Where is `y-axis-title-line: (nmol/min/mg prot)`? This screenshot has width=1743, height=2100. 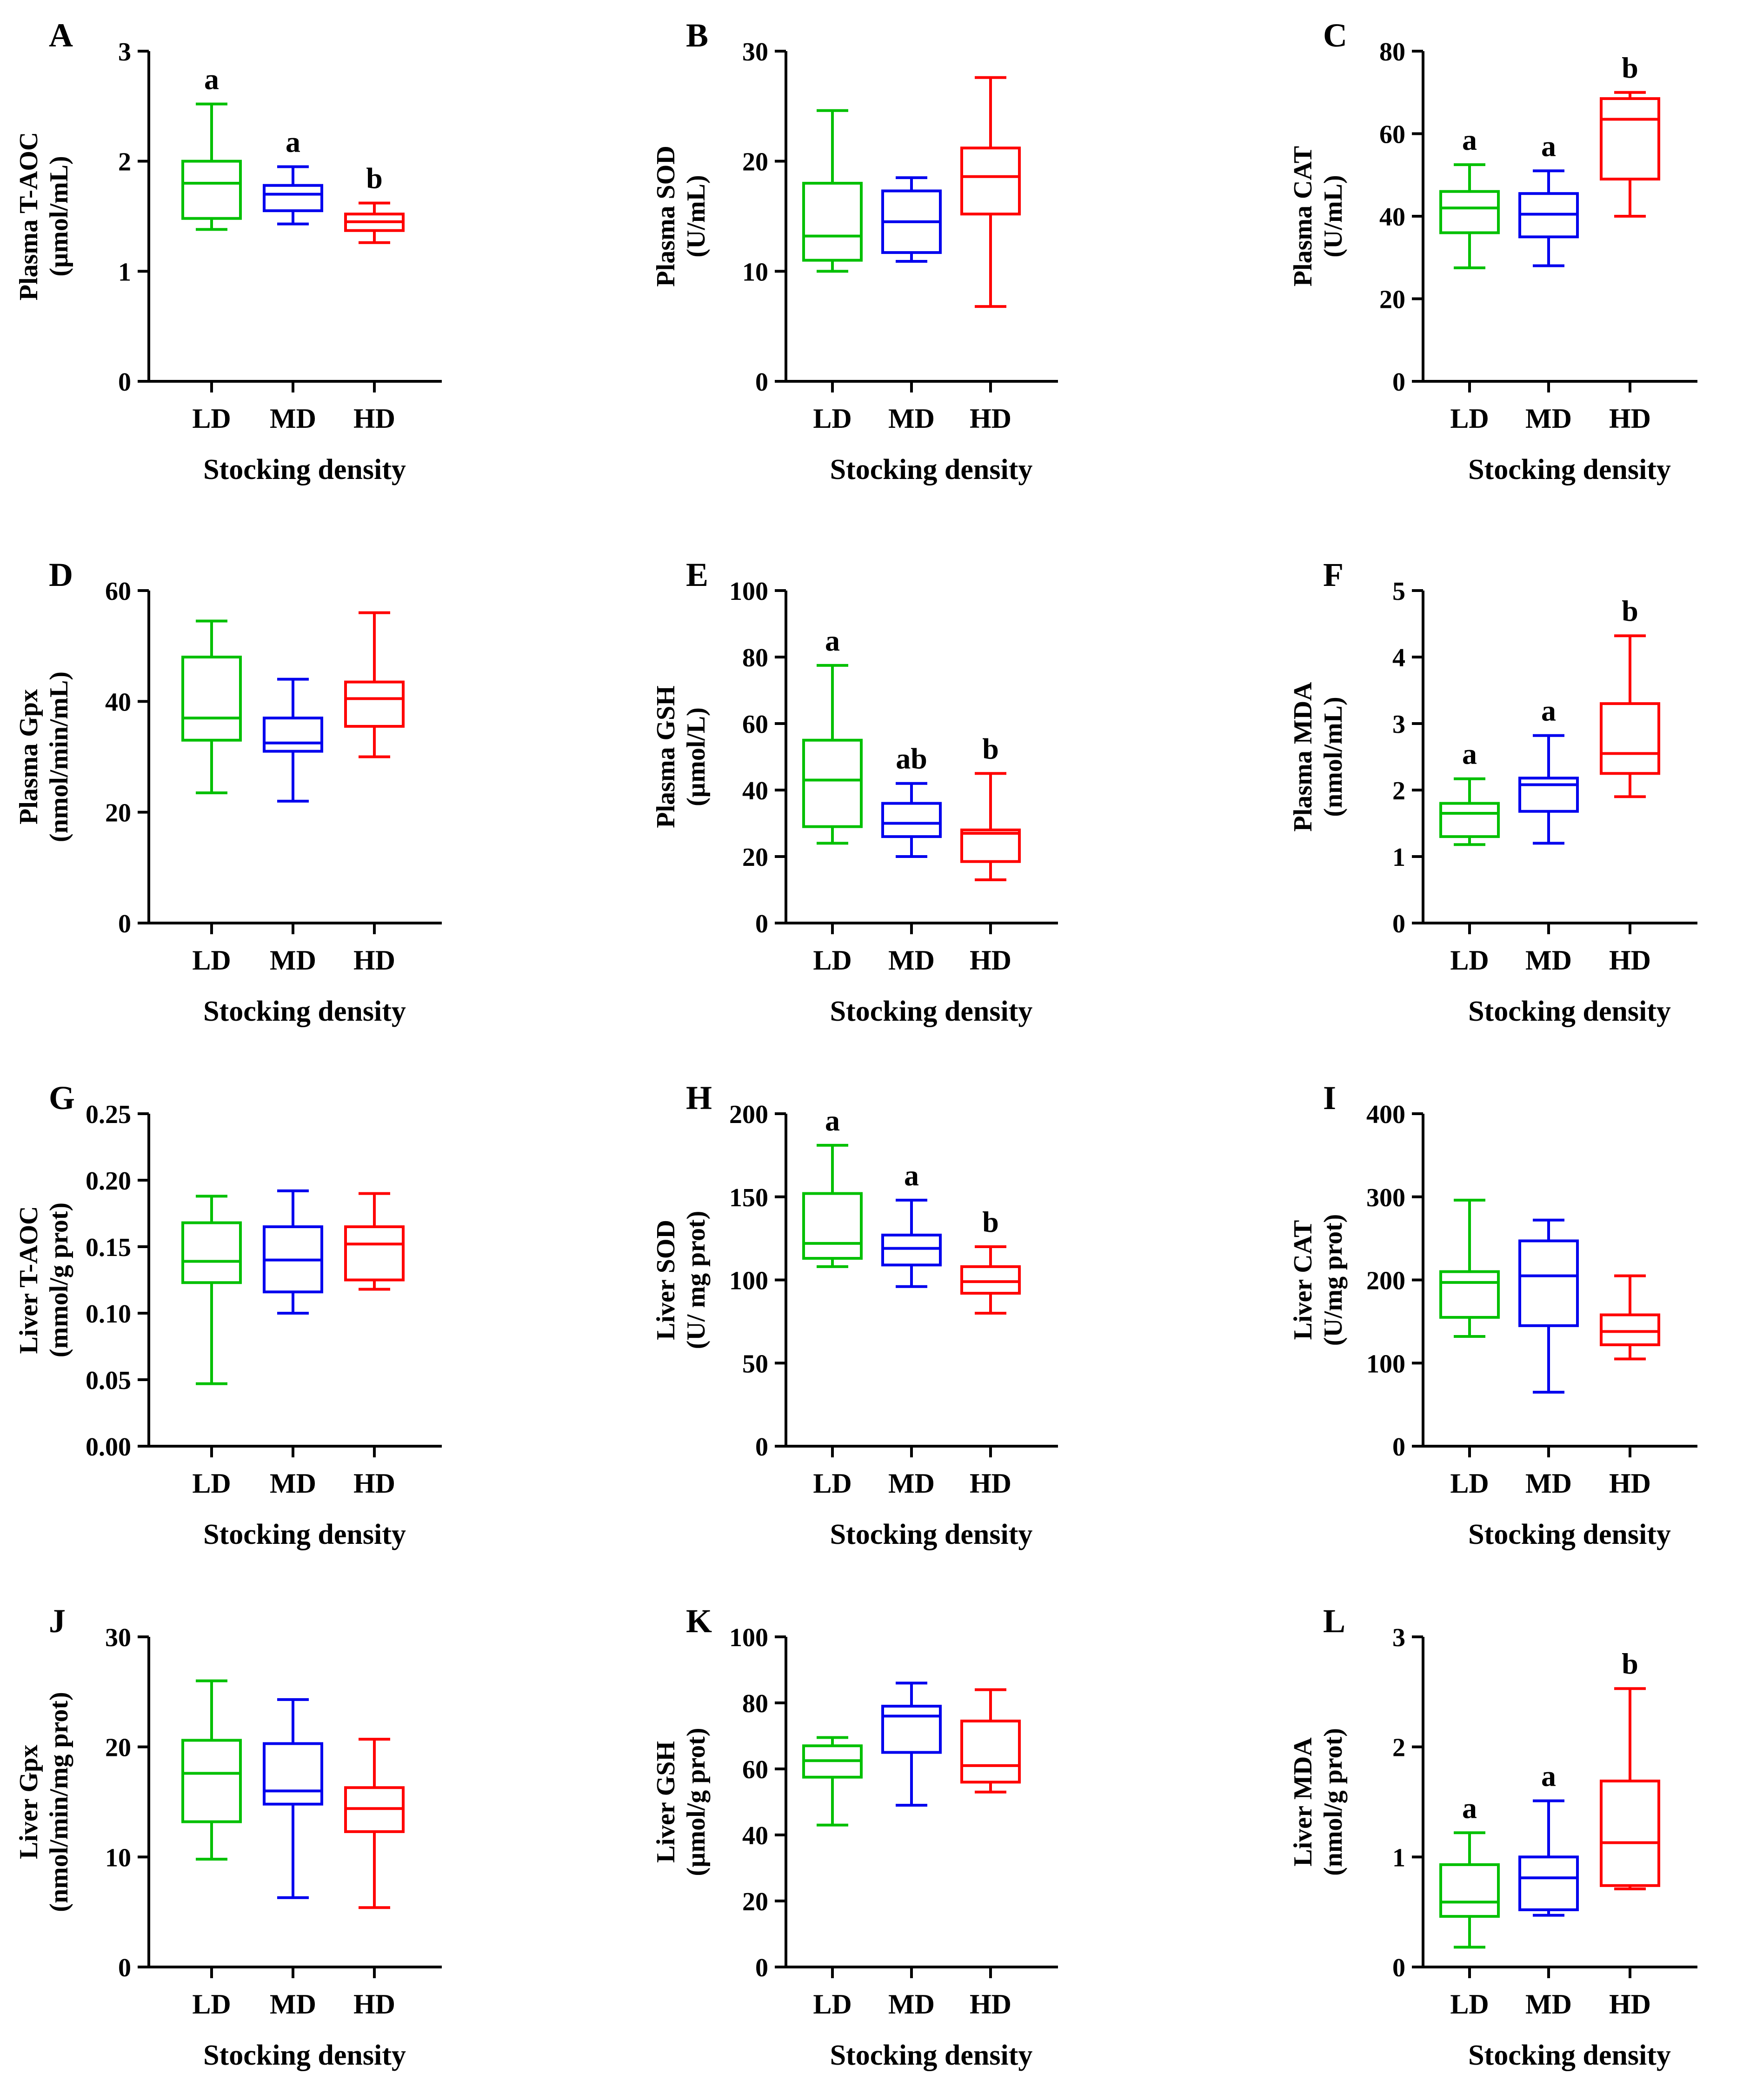
y-axis-title-line: (nmol/min/mg prot) is located at coordinates (59, 1802).